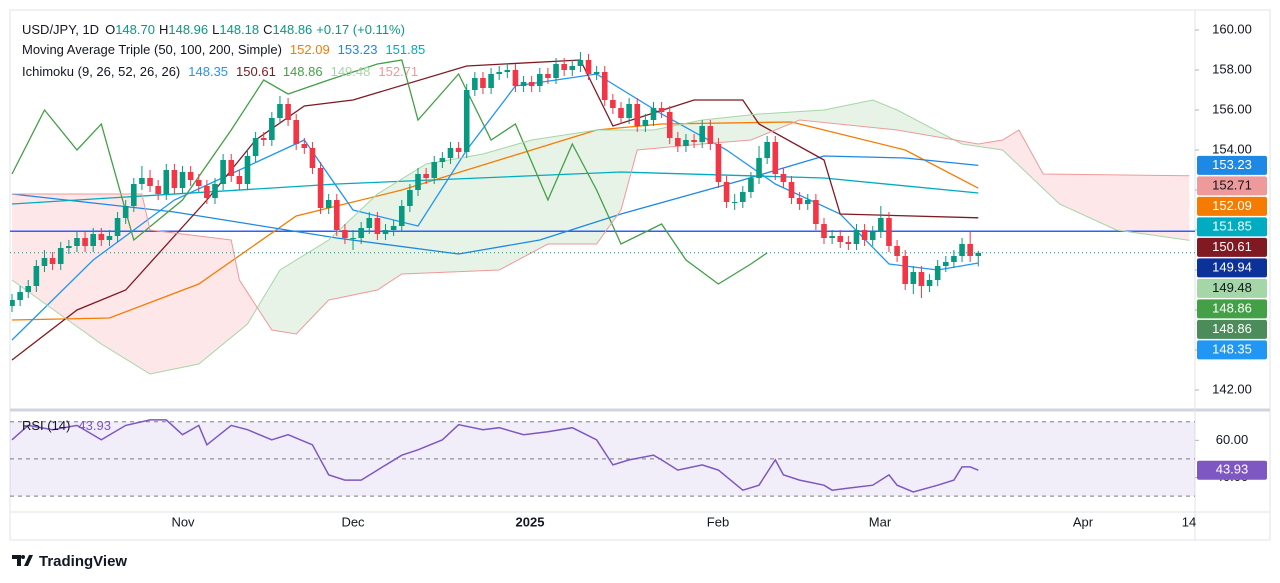  What do you see at coordinates (188, 29) in the screenshot?
I see `ohlc-value: 148.96` at bounding box center [188, 29].